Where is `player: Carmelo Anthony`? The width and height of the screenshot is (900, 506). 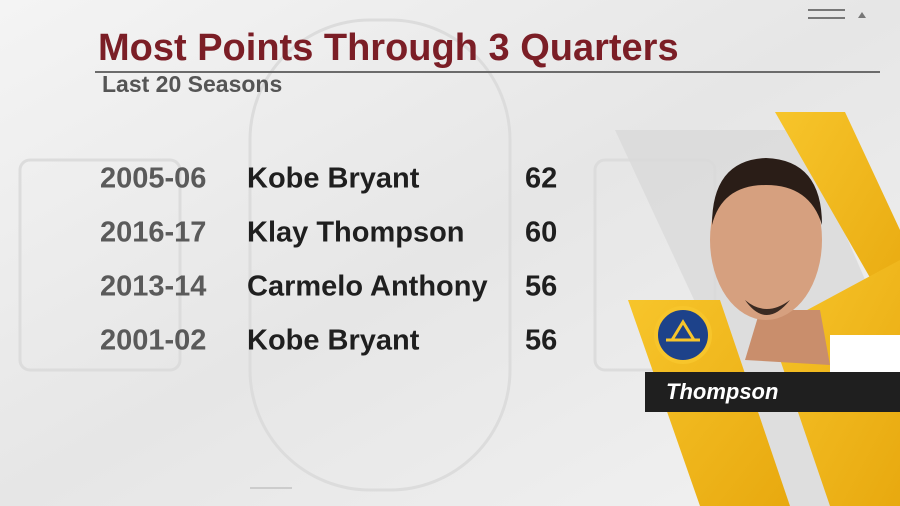
player: Carmelo Anthony is located at coordinates (367, 287).